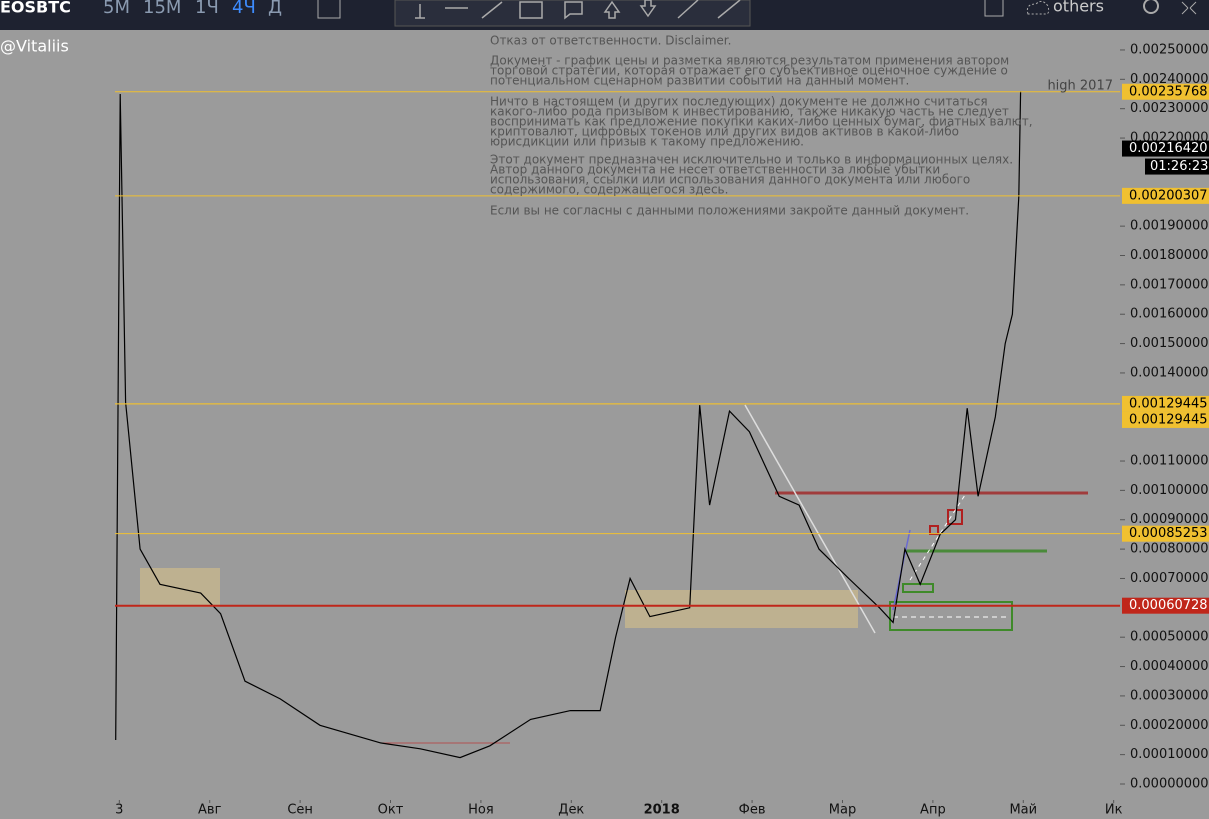 The height and width of the screenshot is (819, 1209). What do you see at coordinates (1169, 695) in the screenshot?
I see `y-tick-label: 0.00030000` at bounding box center [1169, 695].